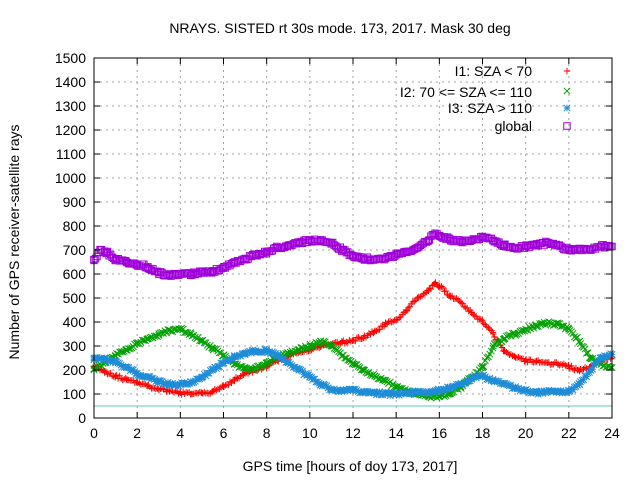 Image resolution: width=640 pixels, height=480 pixels. I want to click on x-tick-label: 16, so click(440, 433).